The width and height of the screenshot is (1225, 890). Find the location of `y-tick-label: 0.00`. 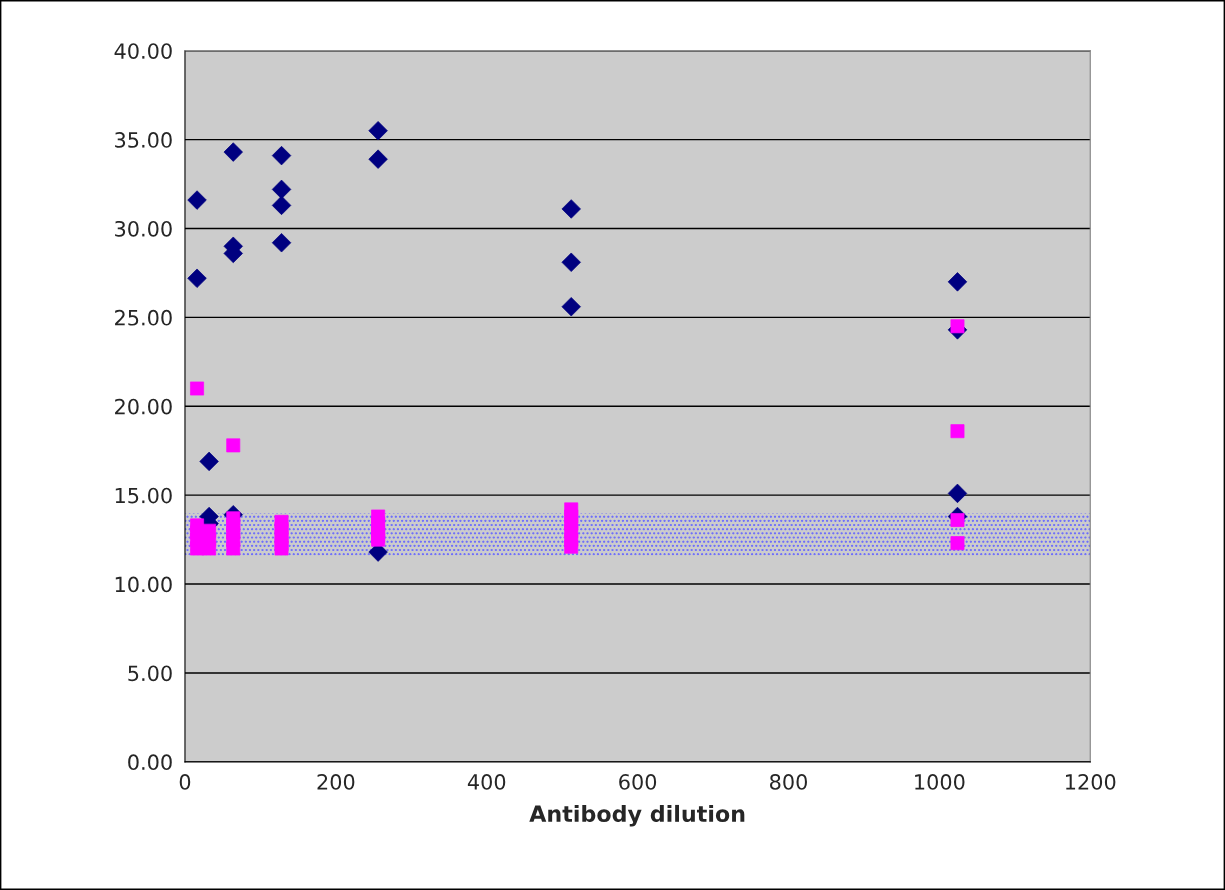

y-tick-label: 0.00 is located at coordinates (150, 762).